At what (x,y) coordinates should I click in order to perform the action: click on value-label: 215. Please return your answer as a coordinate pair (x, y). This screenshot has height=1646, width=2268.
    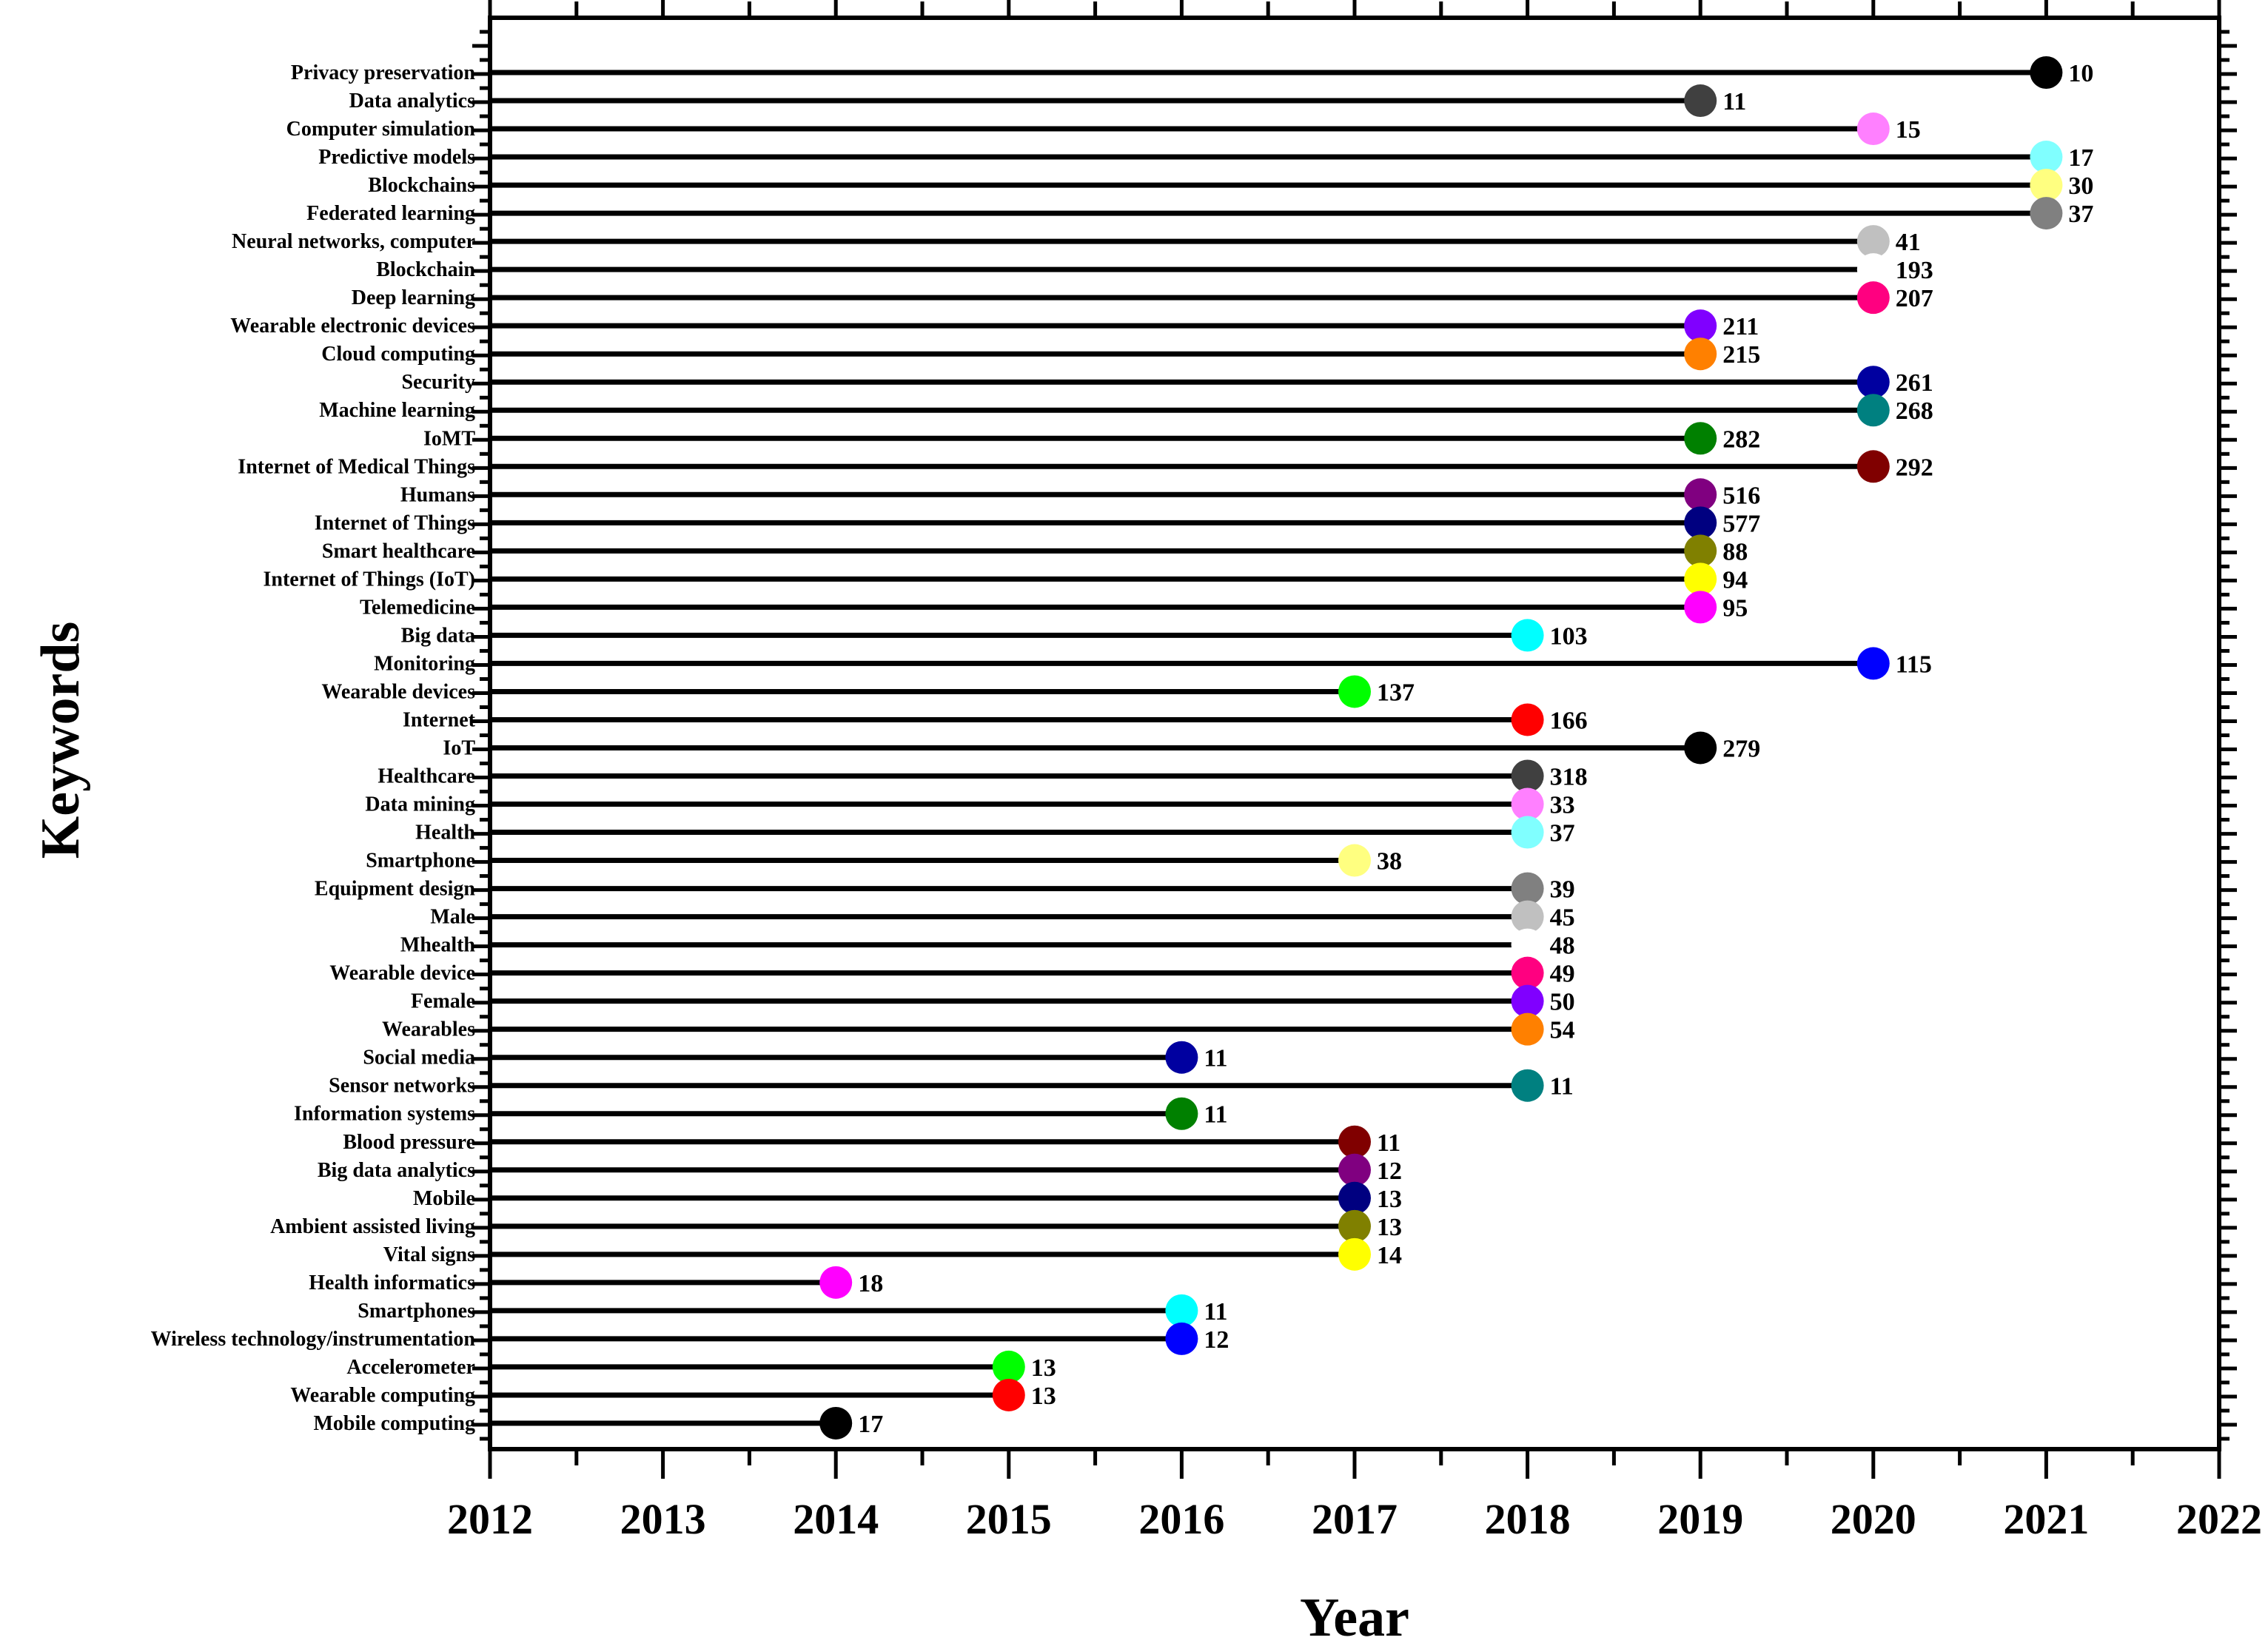
    Looking at the image, I should click on (1741, 355).